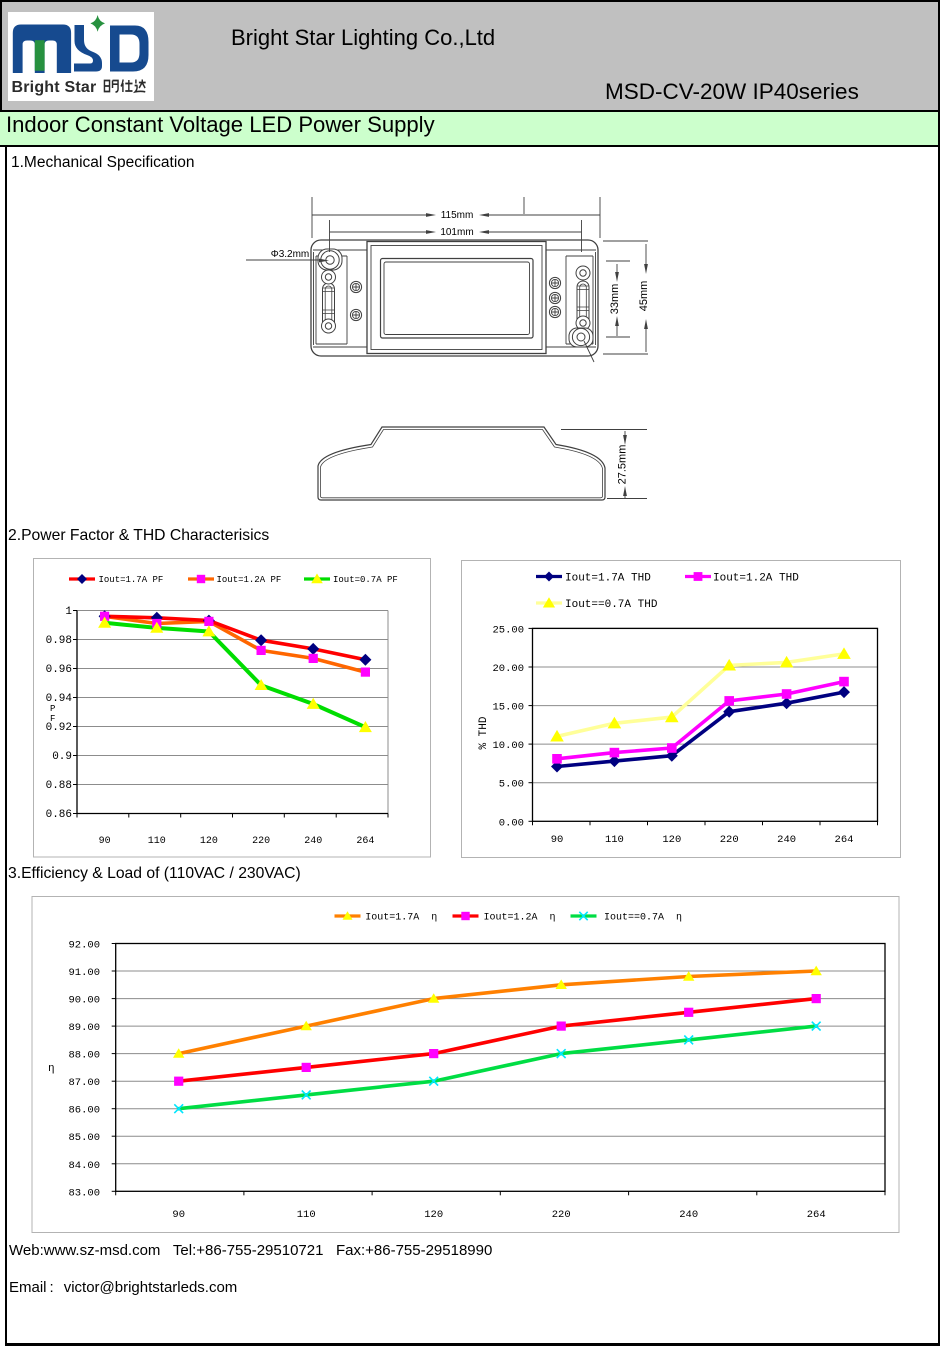 The height and width of the screenshot is (1346, 940). What do you see at coordinates (520, 918) in the screenshot?
I see `svg-text: Iout=1.2A η` at bounding box center [520, 918].